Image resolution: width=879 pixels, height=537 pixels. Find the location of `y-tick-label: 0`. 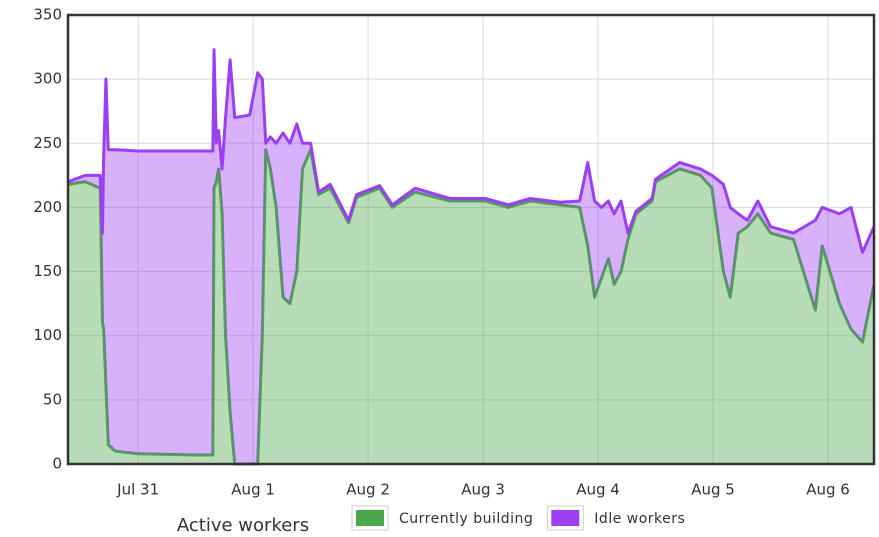

y-tick-label: 0 is located at coordinates (57, 464).